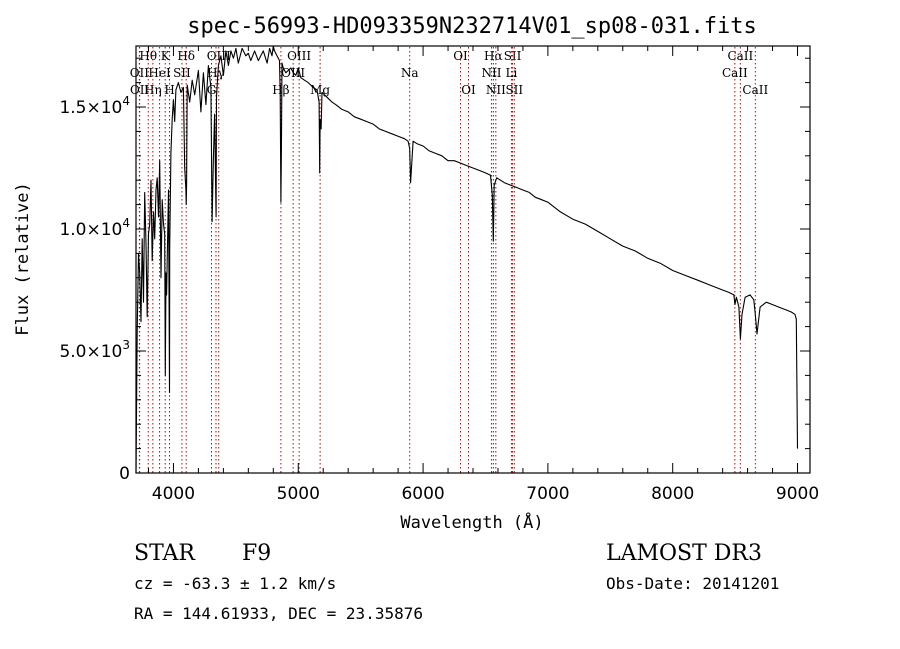 Image resolution: width=900 pixels, height=649 pixels. I want to click on line-marker-label: K, so click(166, 56).